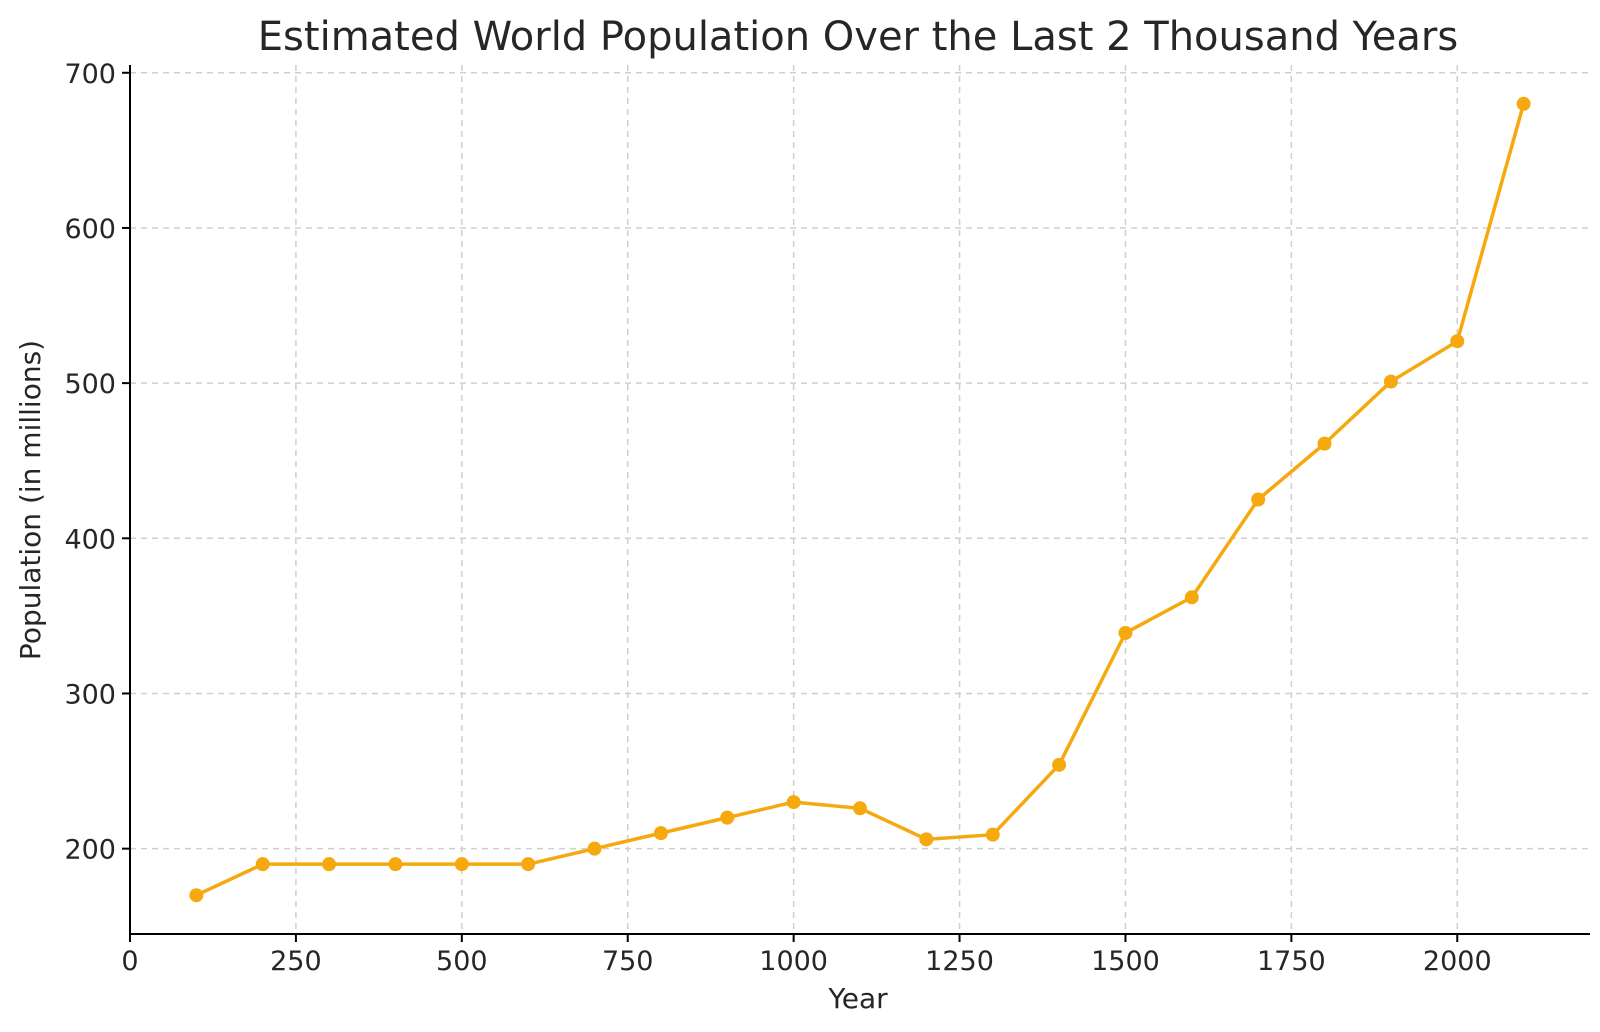  I want to click on x-tick-label: 1000, so click(793, 961).